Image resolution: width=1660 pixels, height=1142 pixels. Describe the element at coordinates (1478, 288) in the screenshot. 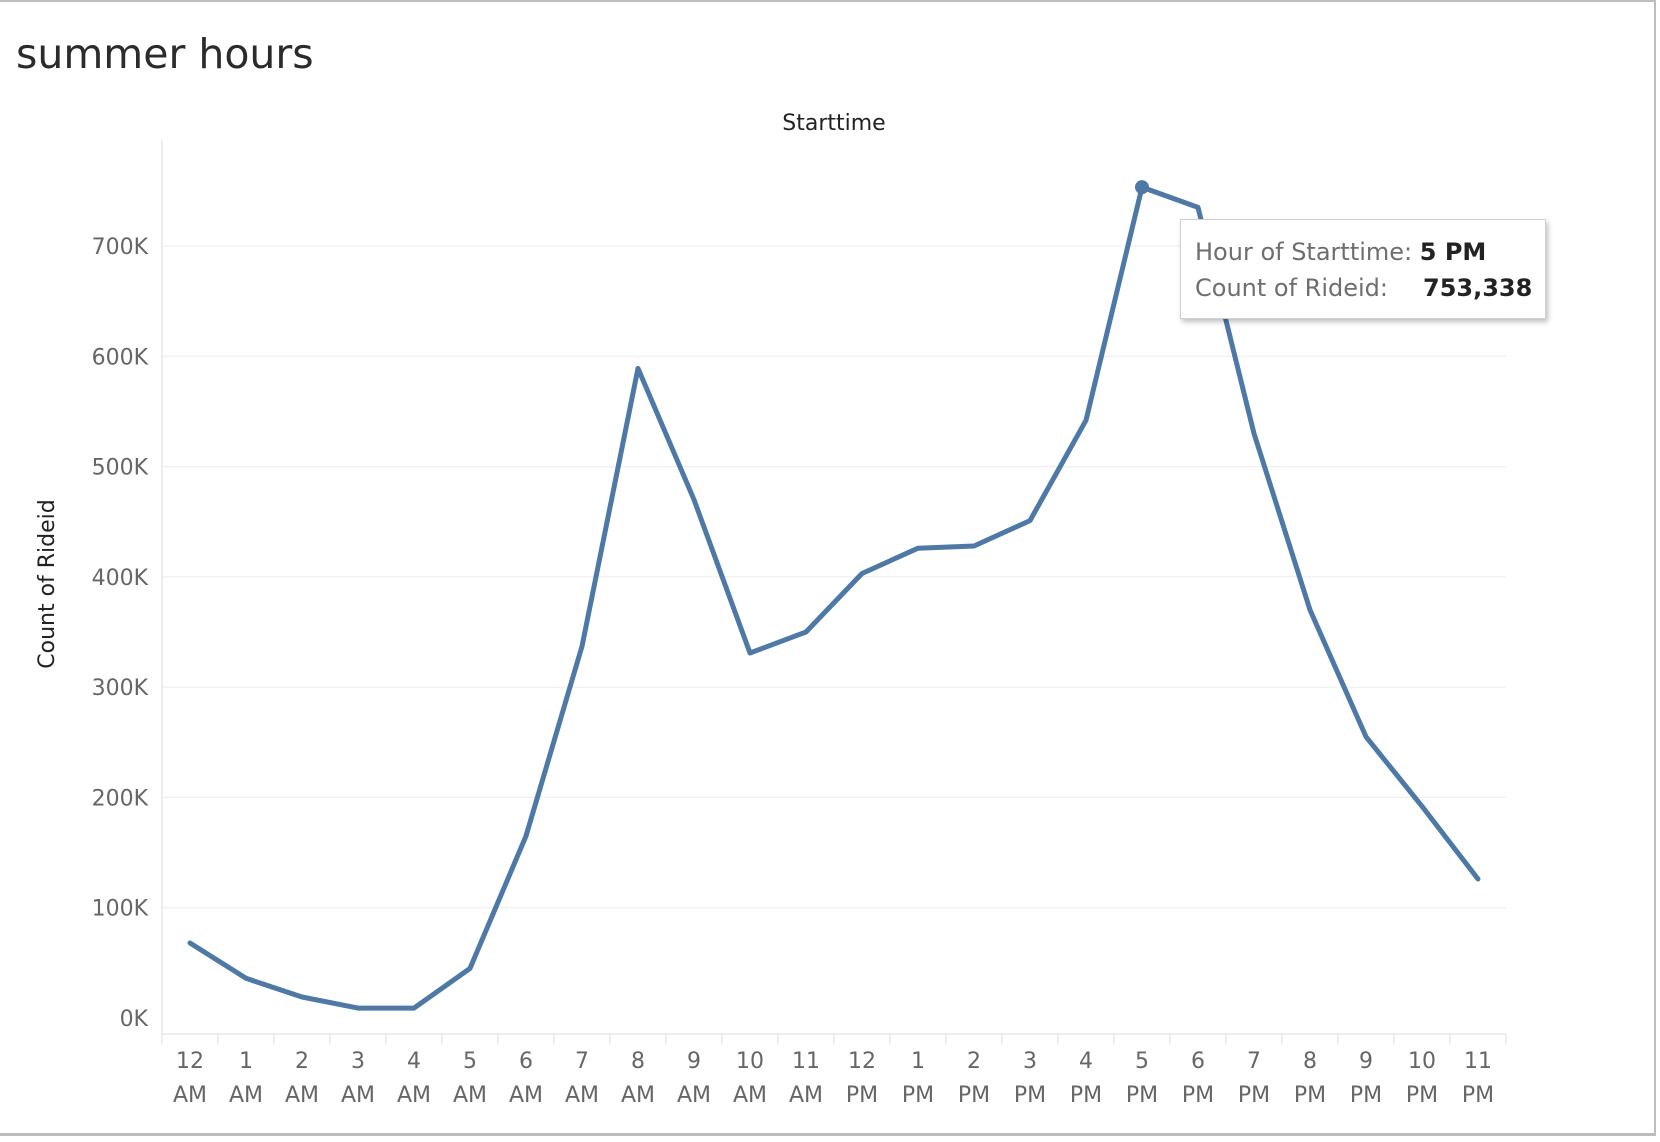

I see `tooltip-count-value: 753,338` at that location.